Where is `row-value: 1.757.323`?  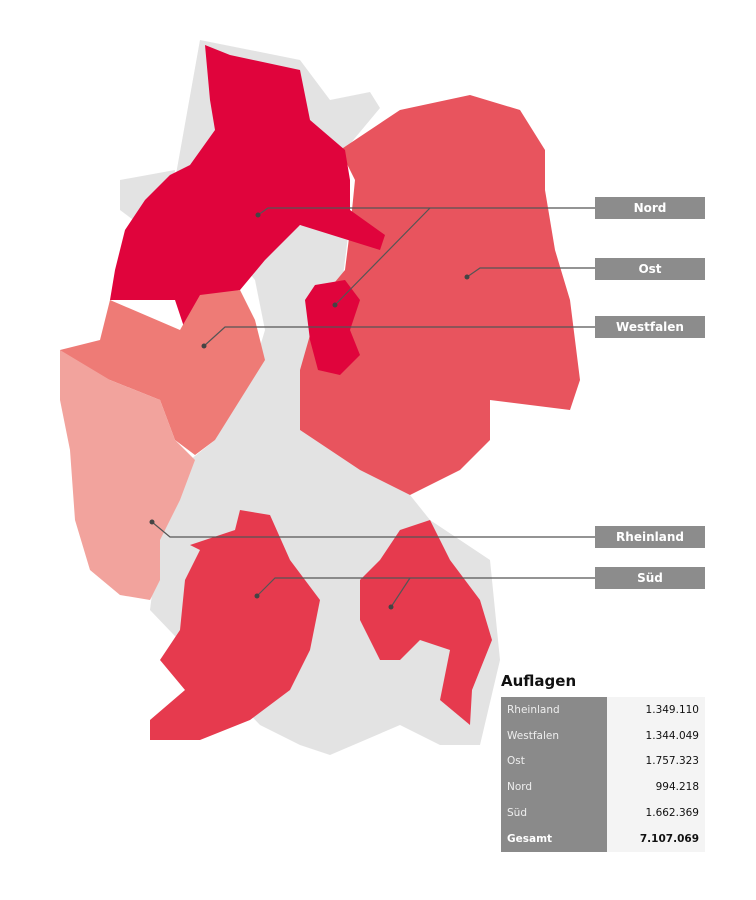
row-value: 1.757.323 is located at coordinates (656, 761).